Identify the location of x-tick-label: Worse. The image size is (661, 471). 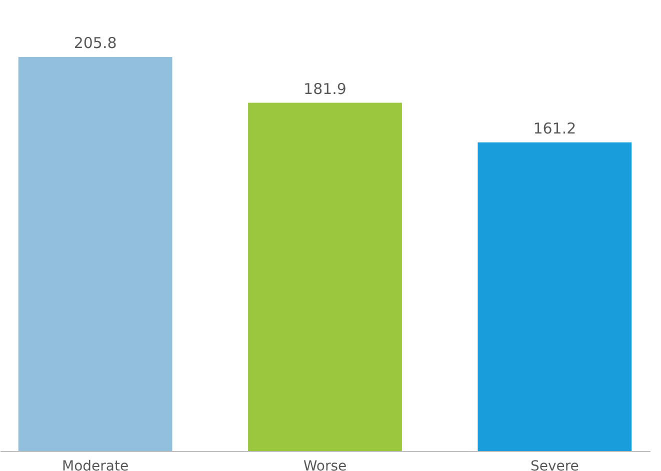
(325, 464).